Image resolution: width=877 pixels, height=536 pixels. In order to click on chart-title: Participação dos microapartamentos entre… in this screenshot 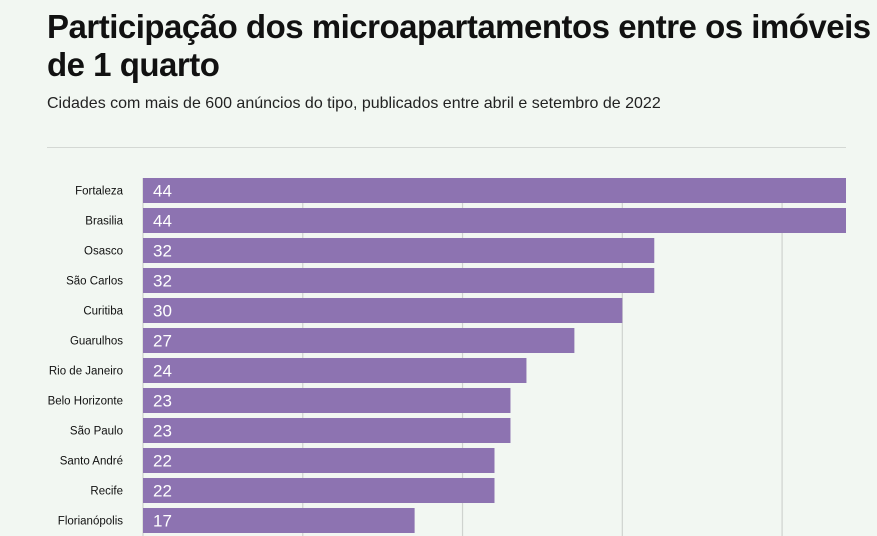, I will do `click(459, 45)`.